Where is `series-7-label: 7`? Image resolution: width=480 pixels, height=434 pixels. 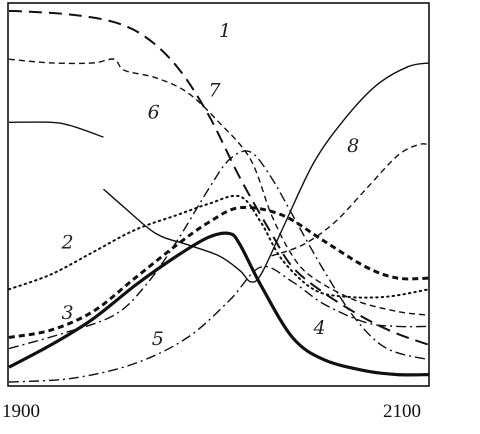 series-7-label: 7 is located at coordinates (215, 90).